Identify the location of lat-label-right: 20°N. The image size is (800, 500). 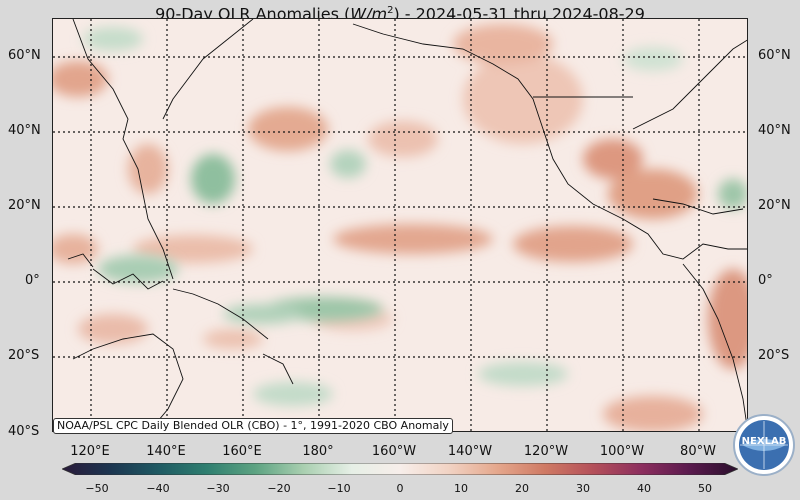
(774, 205).